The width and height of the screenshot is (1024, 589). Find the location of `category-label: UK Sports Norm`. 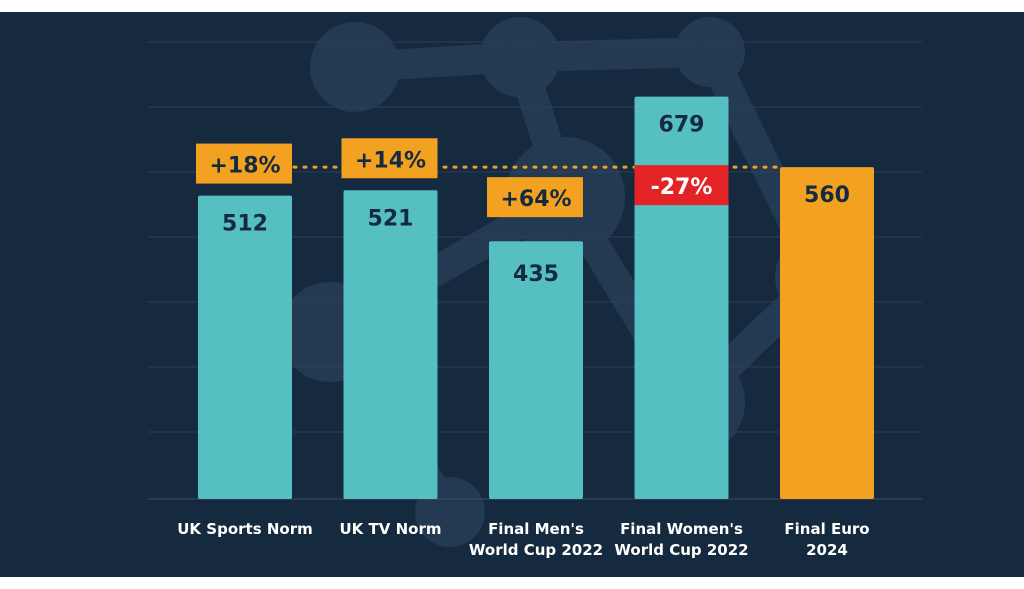

category-label: UK Sports Norm is located at coordinates (244, 529).